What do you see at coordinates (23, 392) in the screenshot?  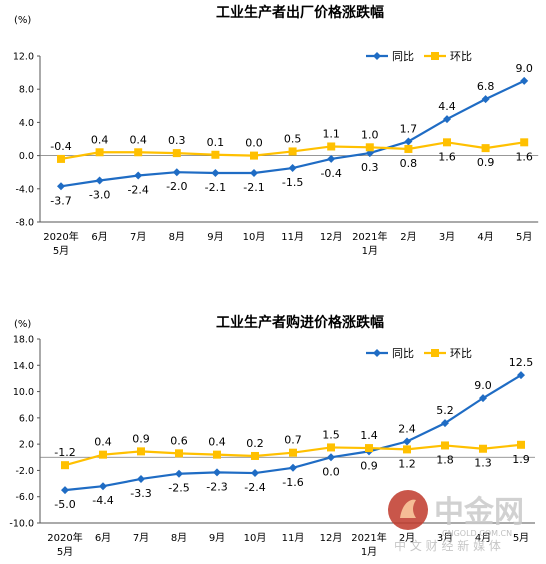 I see `y-tick-label: 10.0` at bounding box center [23, 392].